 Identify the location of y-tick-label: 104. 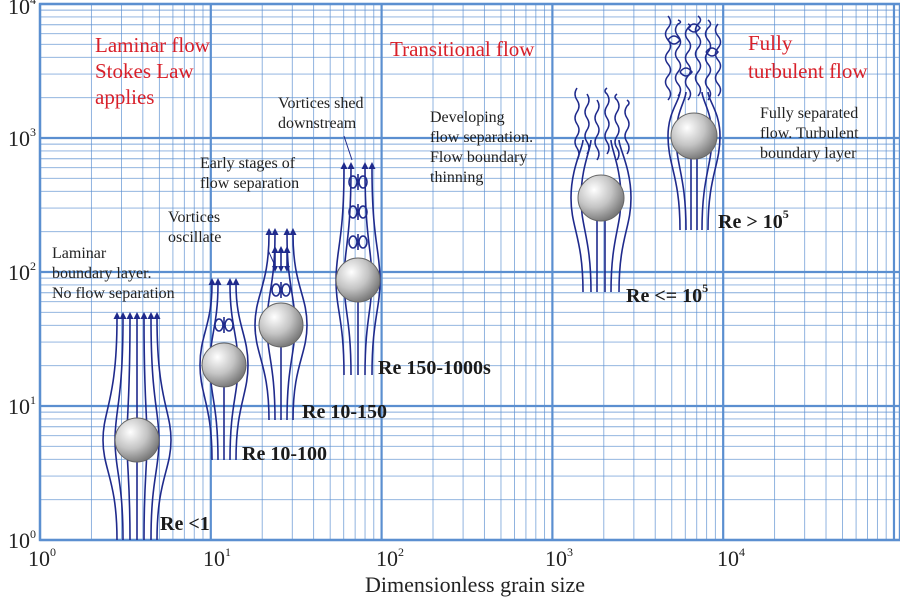
(22, 9).